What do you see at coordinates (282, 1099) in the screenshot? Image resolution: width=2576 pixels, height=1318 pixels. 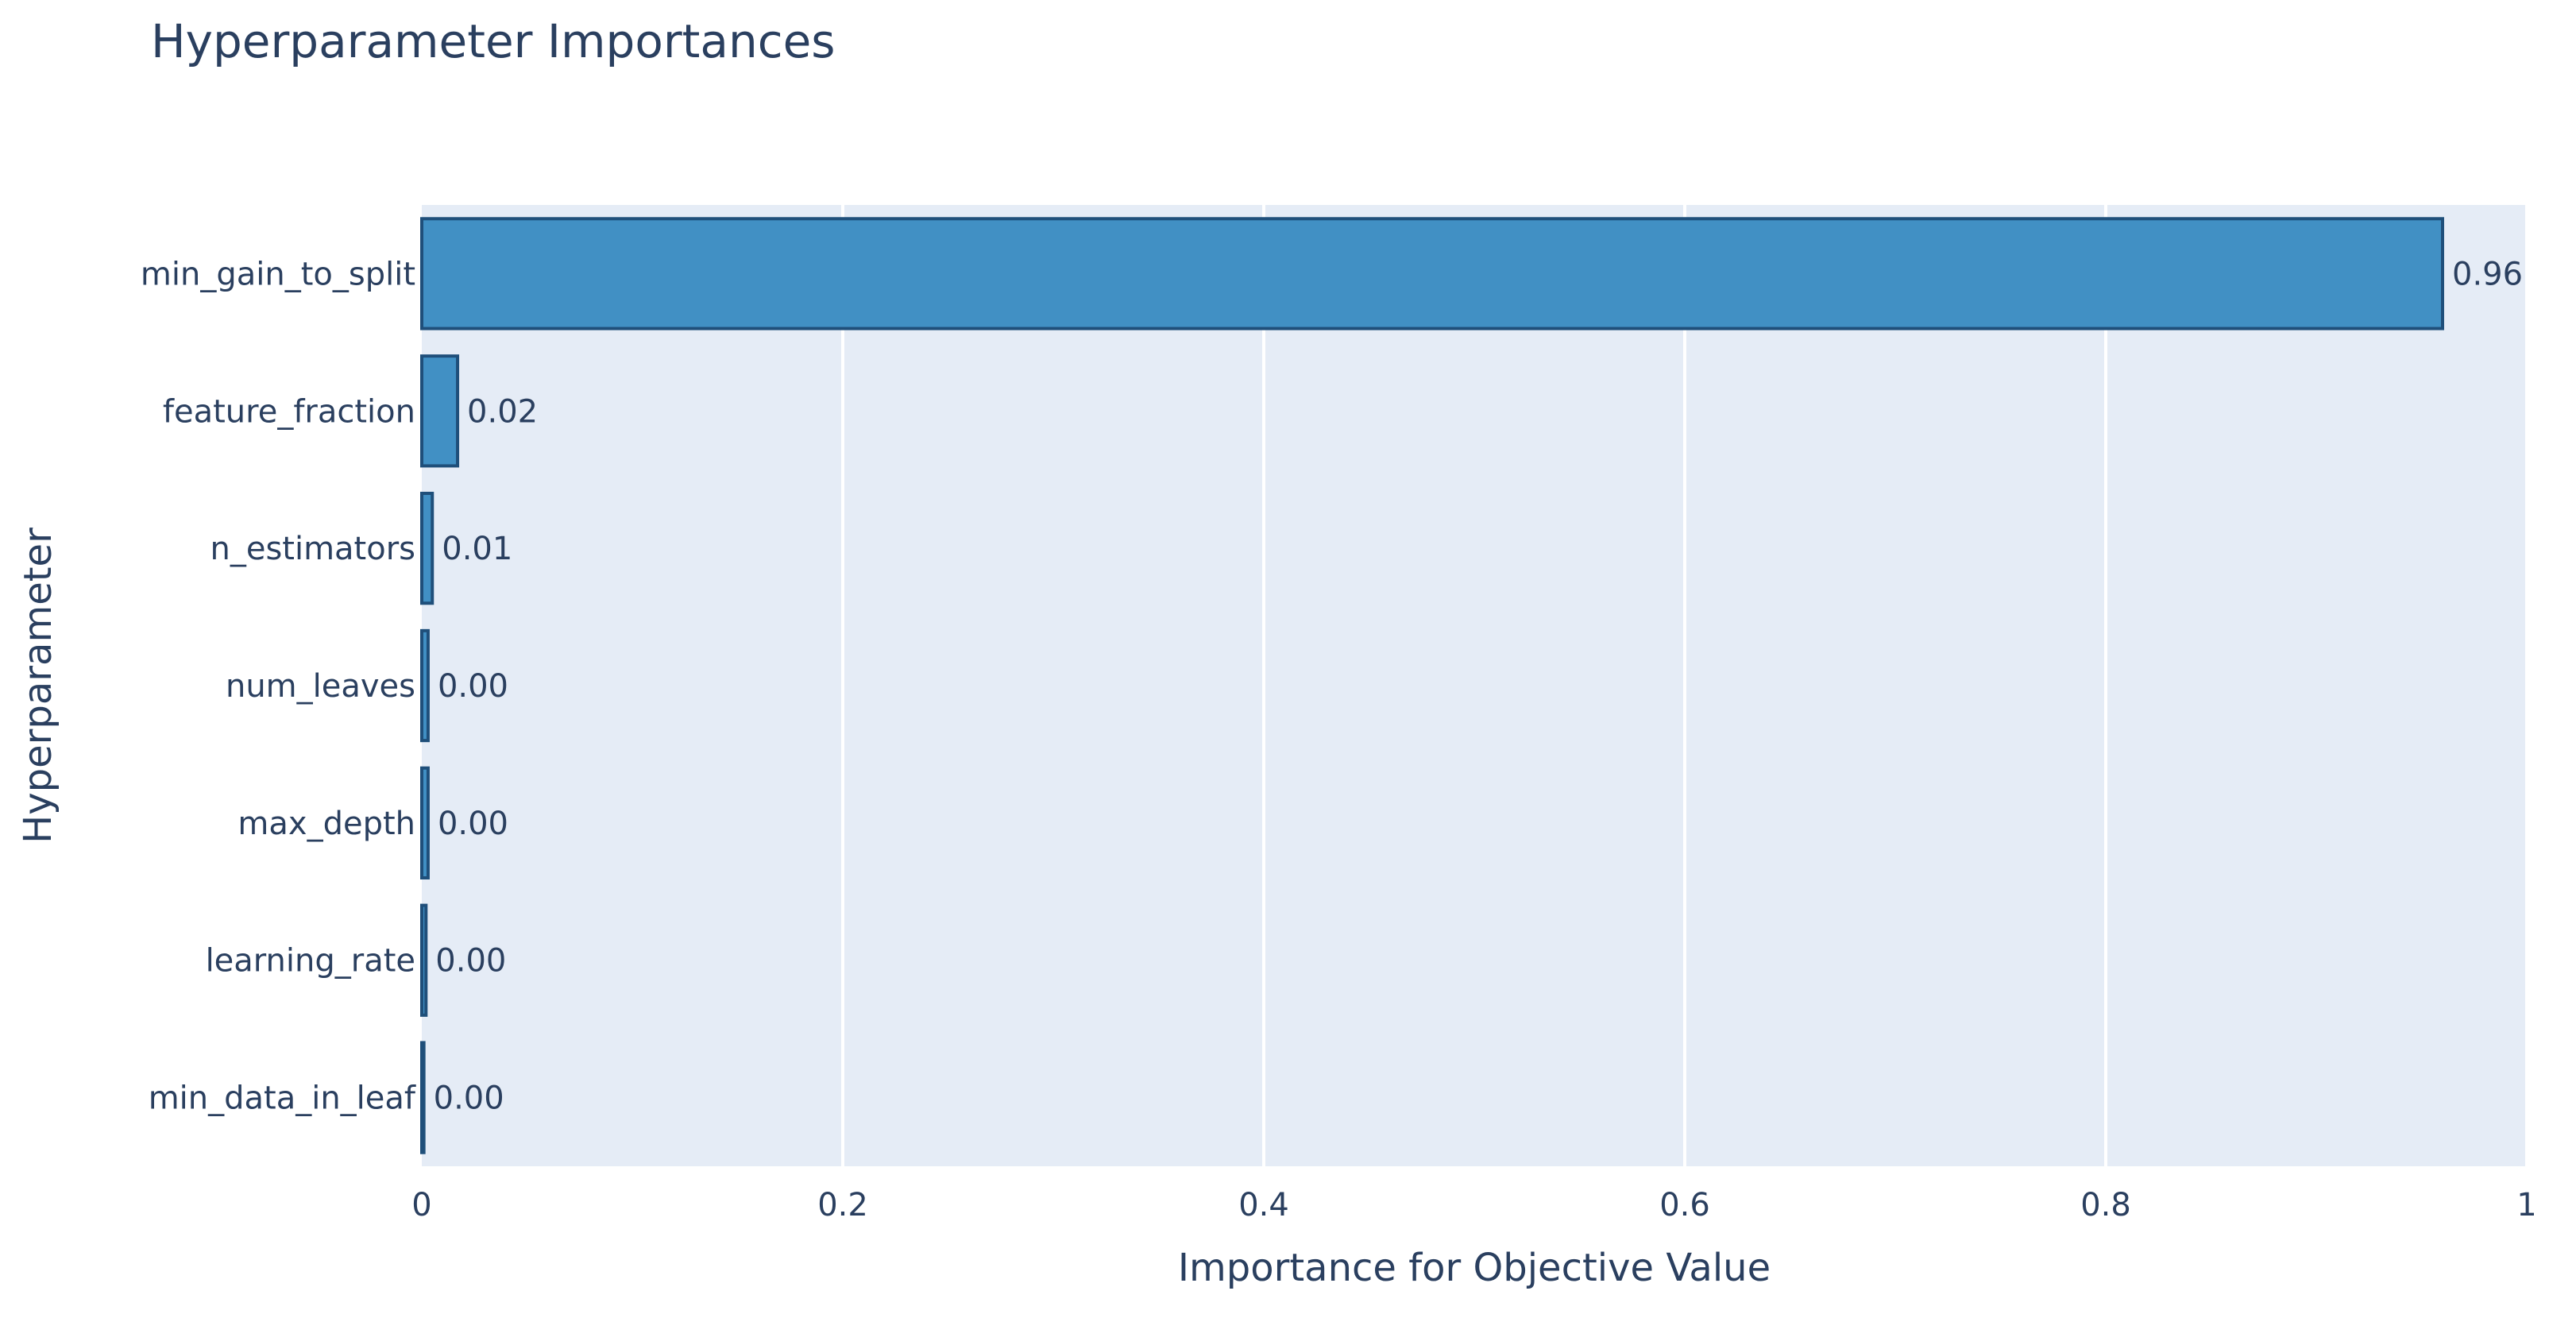 I see `y-tick-label: min_data_in_leaf` at bounding box center [282, 1099].